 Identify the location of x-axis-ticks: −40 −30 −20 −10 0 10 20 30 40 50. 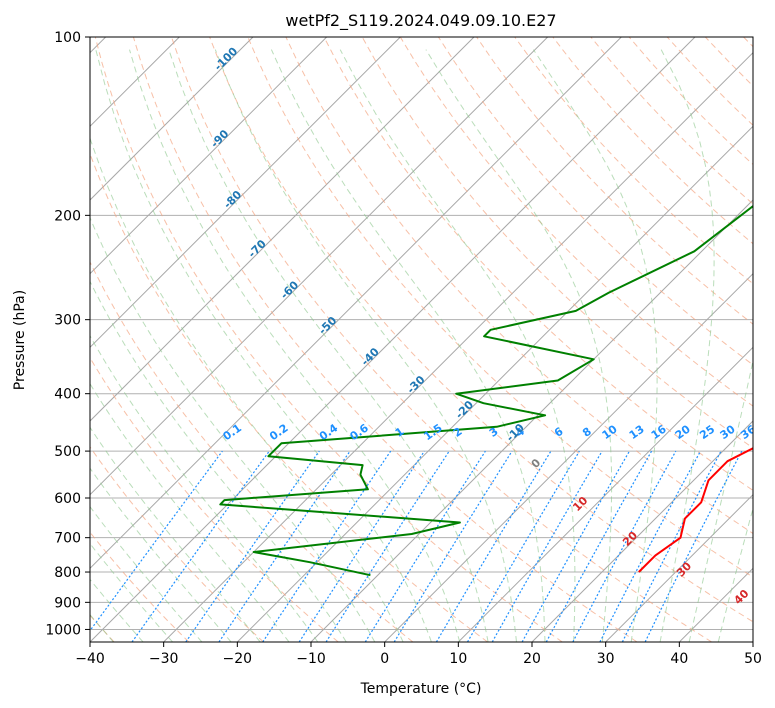
(418, 654).